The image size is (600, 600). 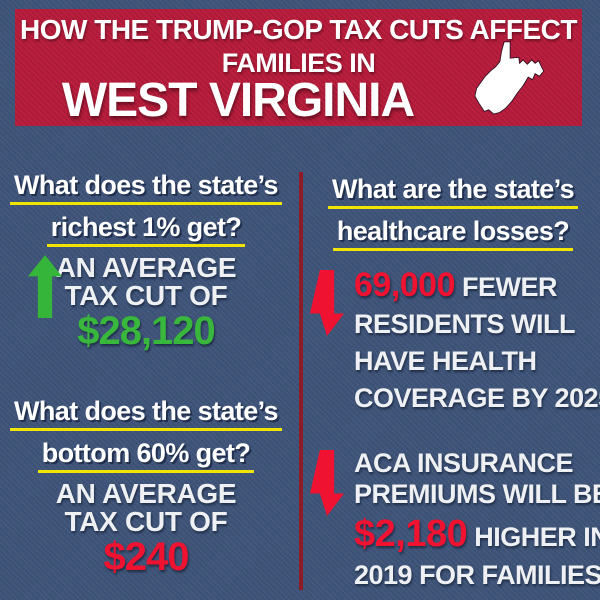 I want to click on body-text: 2019 FOR FAMILIES, so click(x=477, y=575).